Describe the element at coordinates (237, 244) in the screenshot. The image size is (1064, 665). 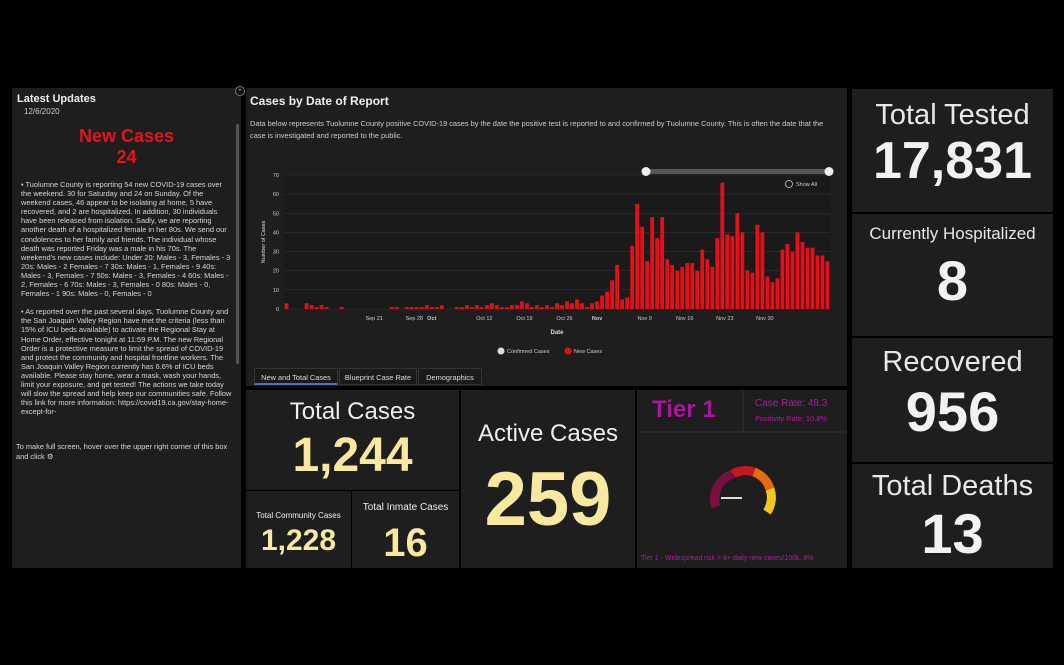
I see `updates-scrollbar` at that location.